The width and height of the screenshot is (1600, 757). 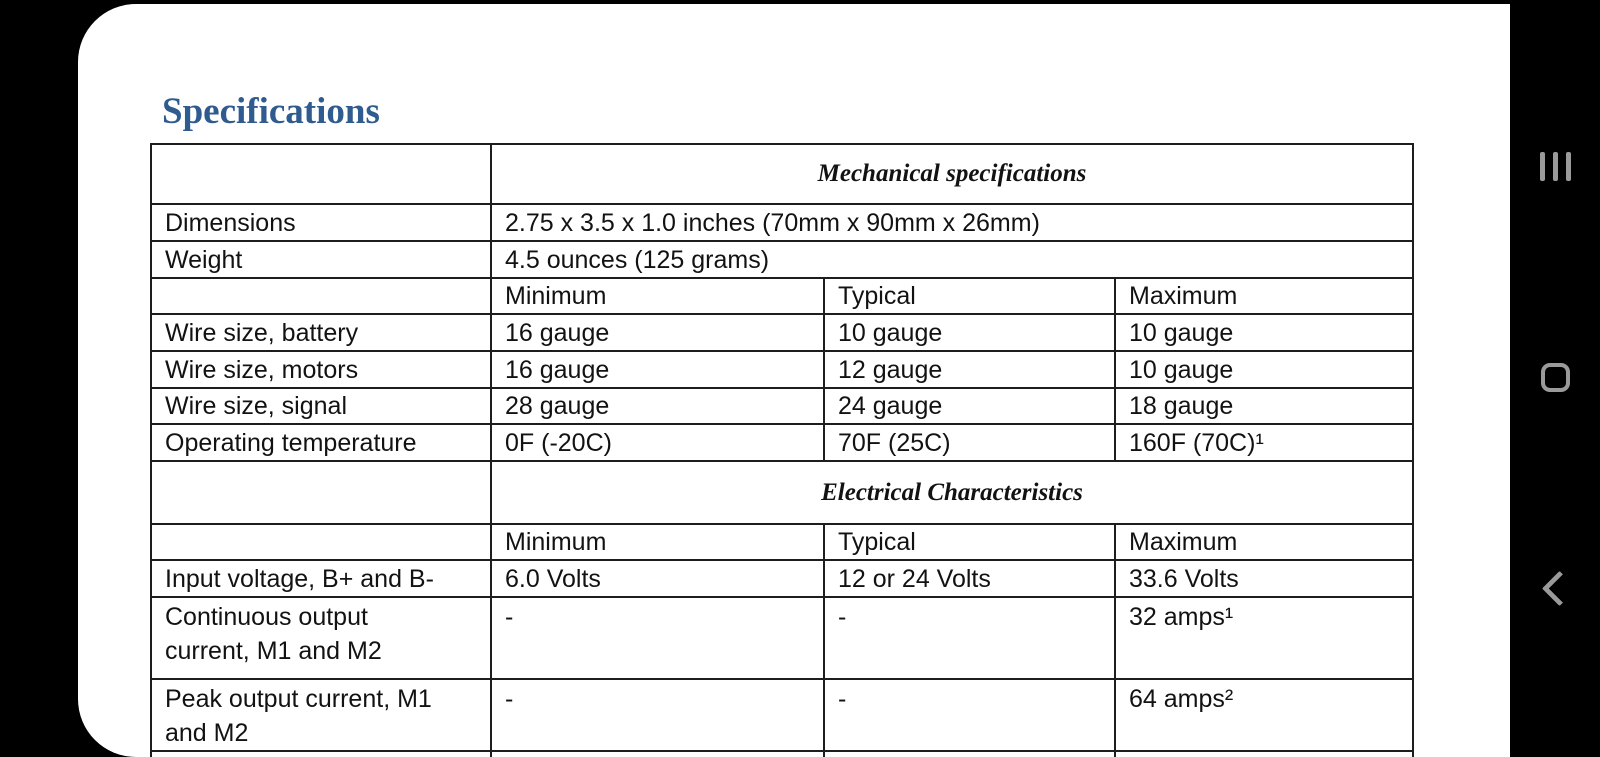 What do you see at coordinates (1264, 442) in the screenshot?
I see `cell-max: 160F (70C)¹` at bounding box center [1264, 442].